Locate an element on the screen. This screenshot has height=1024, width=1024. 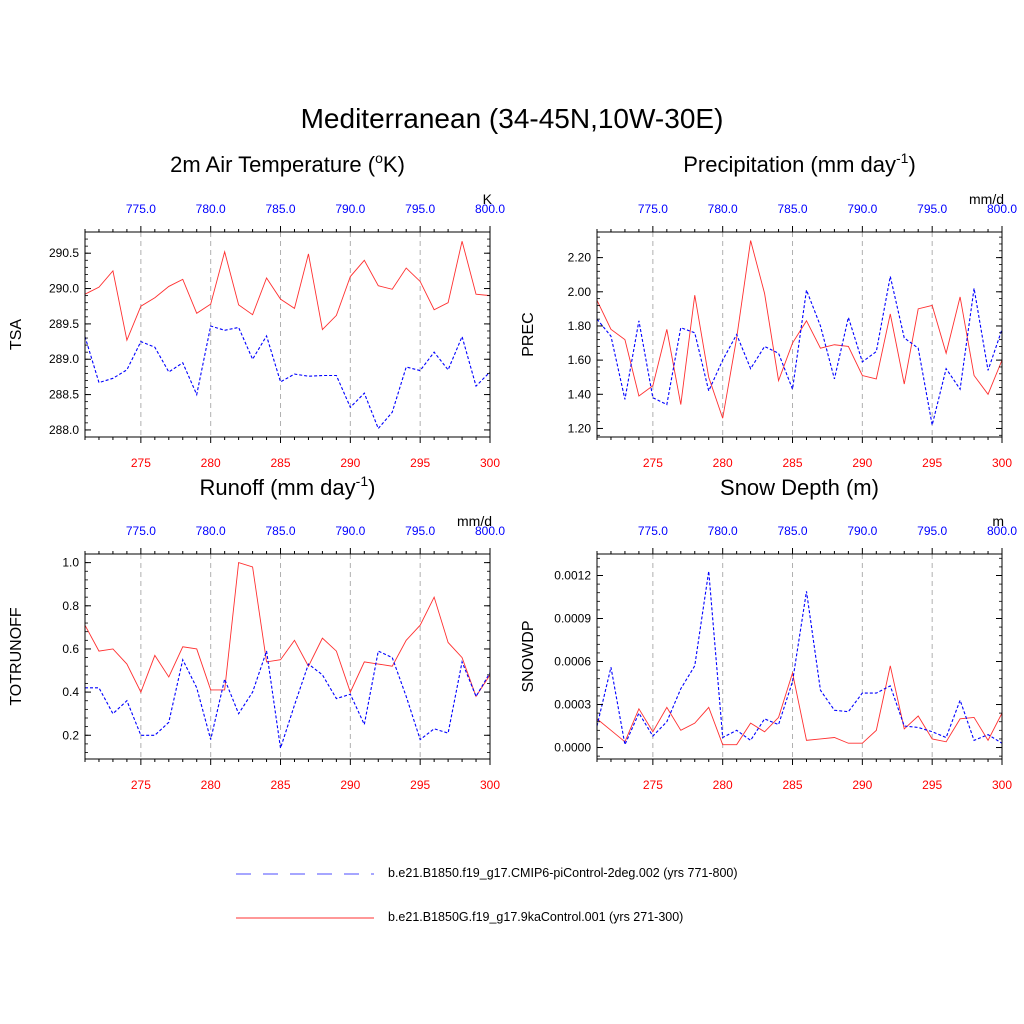
y-tick-label: 288.0 is located at coordinates (64, 430).